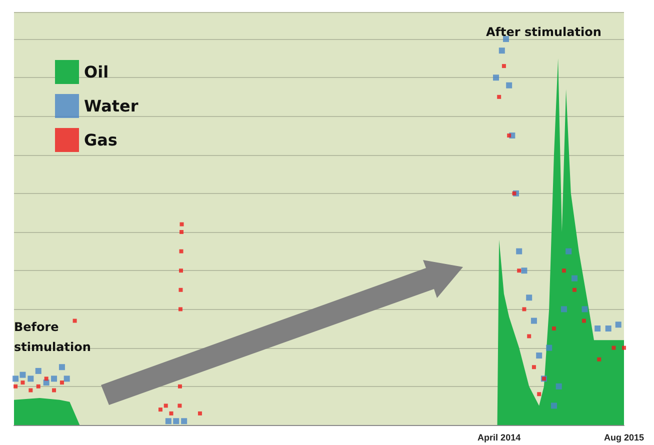  I want to click on legend-label: Oil, so click(96, 72).